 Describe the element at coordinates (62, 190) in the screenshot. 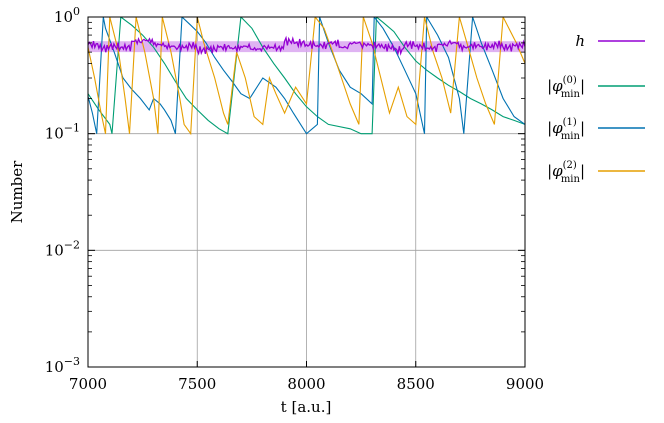

I see `y-tick-labels: 10⁰ 10⁻¹ 10⁻² 10⁻³` at that location.